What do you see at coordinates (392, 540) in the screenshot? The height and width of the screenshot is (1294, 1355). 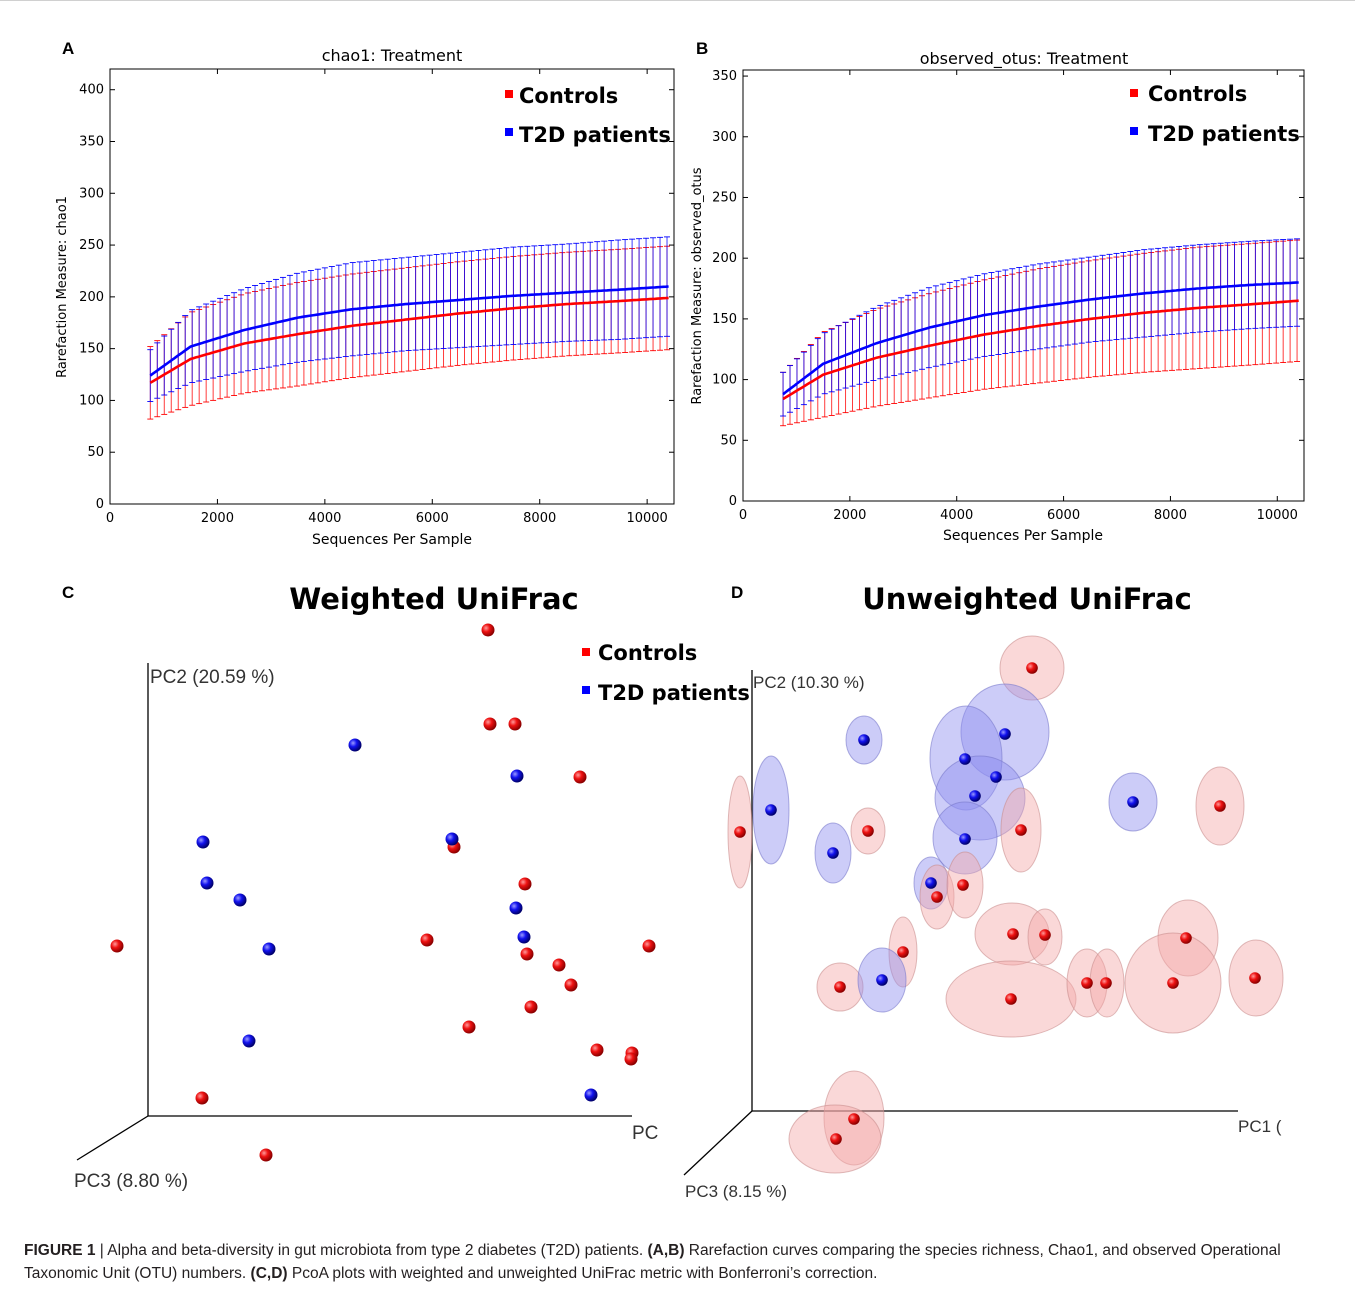 I see `panel-a-xlabel: Sequences Per Sample` at bounding box center [392, 540].